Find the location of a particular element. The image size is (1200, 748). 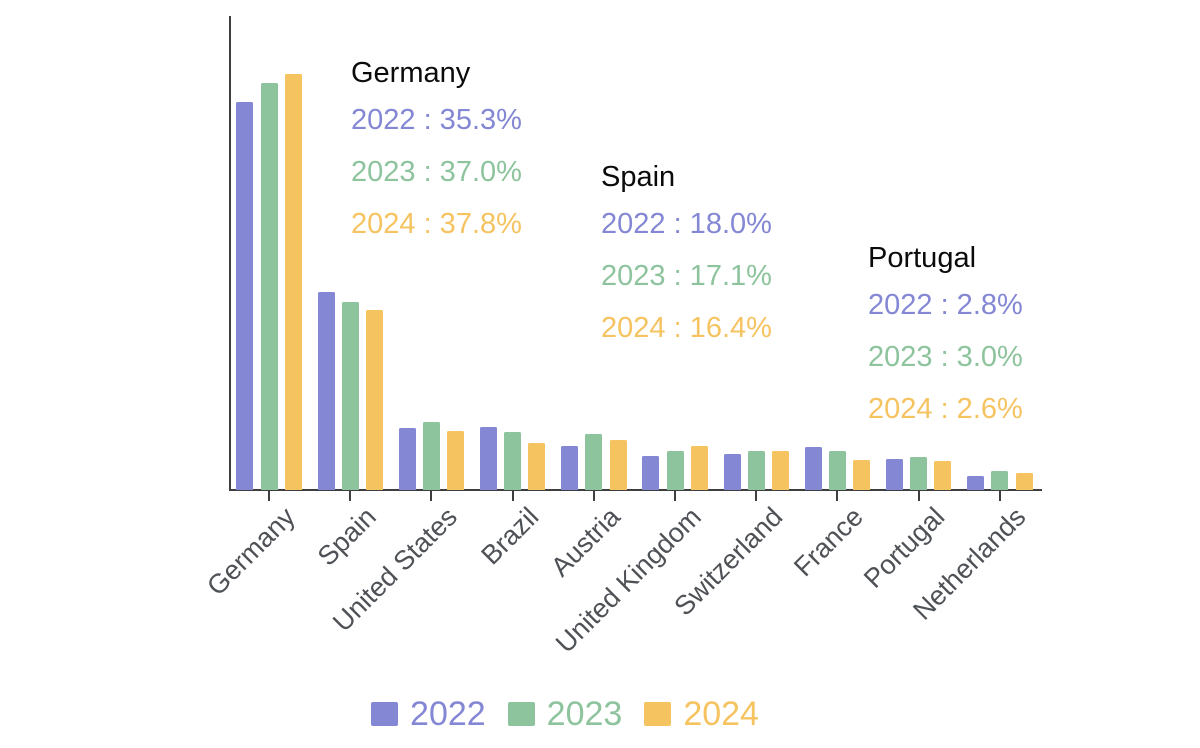

bar-2023-brazil is located at coordinates (513, 461).